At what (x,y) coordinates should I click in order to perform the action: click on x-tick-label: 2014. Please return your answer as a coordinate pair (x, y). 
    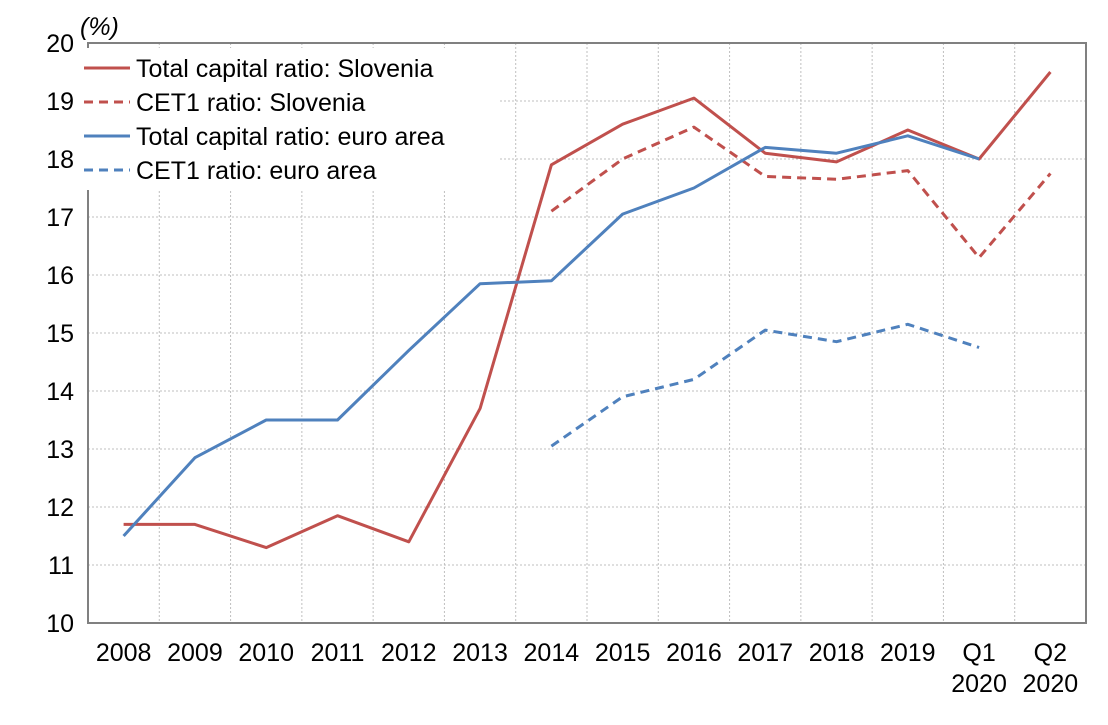
    Looking at the image, I should click on (552, 653).